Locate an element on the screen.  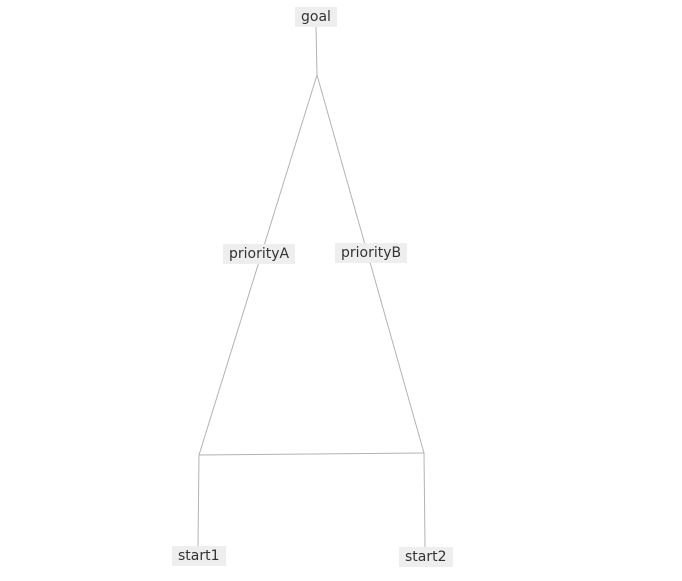
node-priority-a: priorityA is located at coordinates (259, 254).